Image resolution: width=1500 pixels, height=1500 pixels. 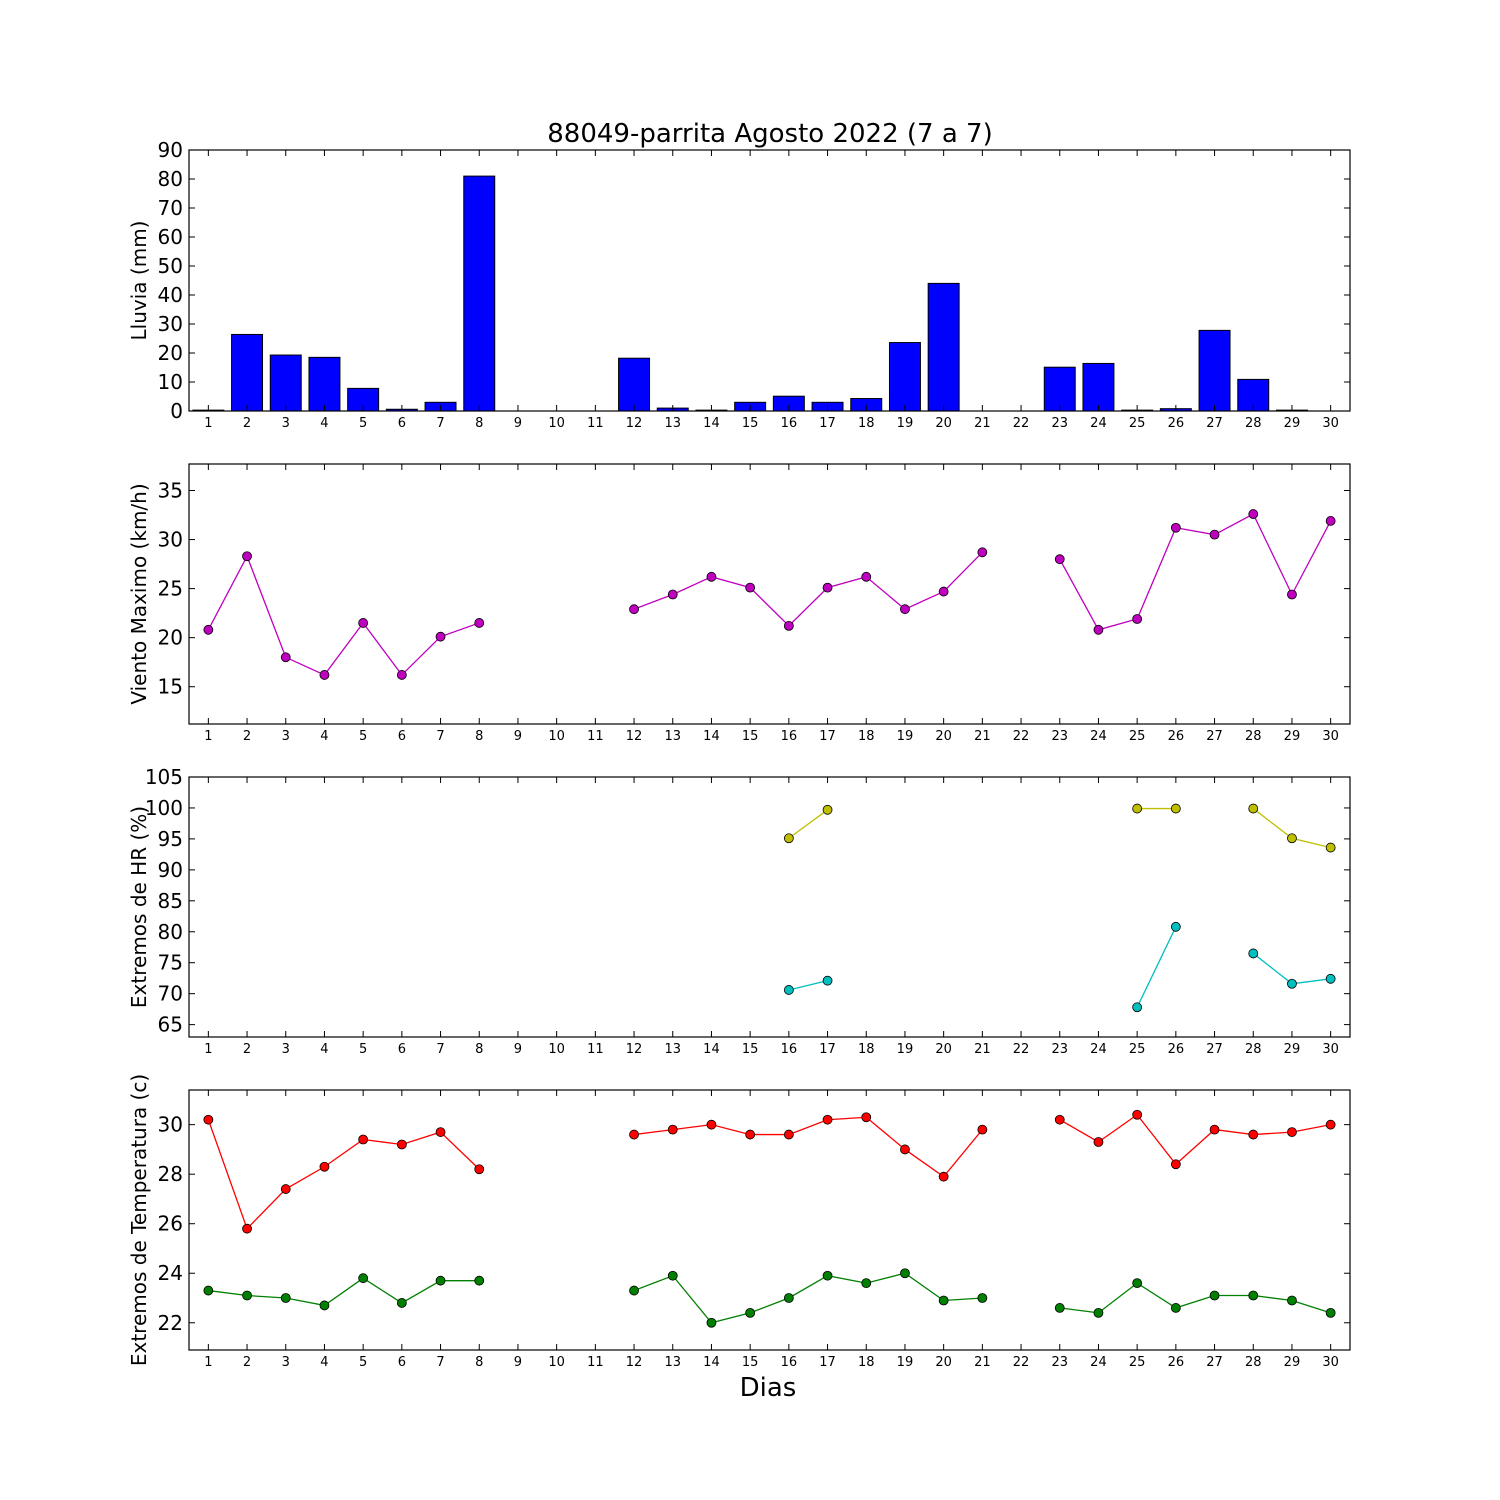 What do you see at coordinates (170, 1224) in the screenshot?
I see `y-tick-label: 26` at bounding box center [170, 1224].